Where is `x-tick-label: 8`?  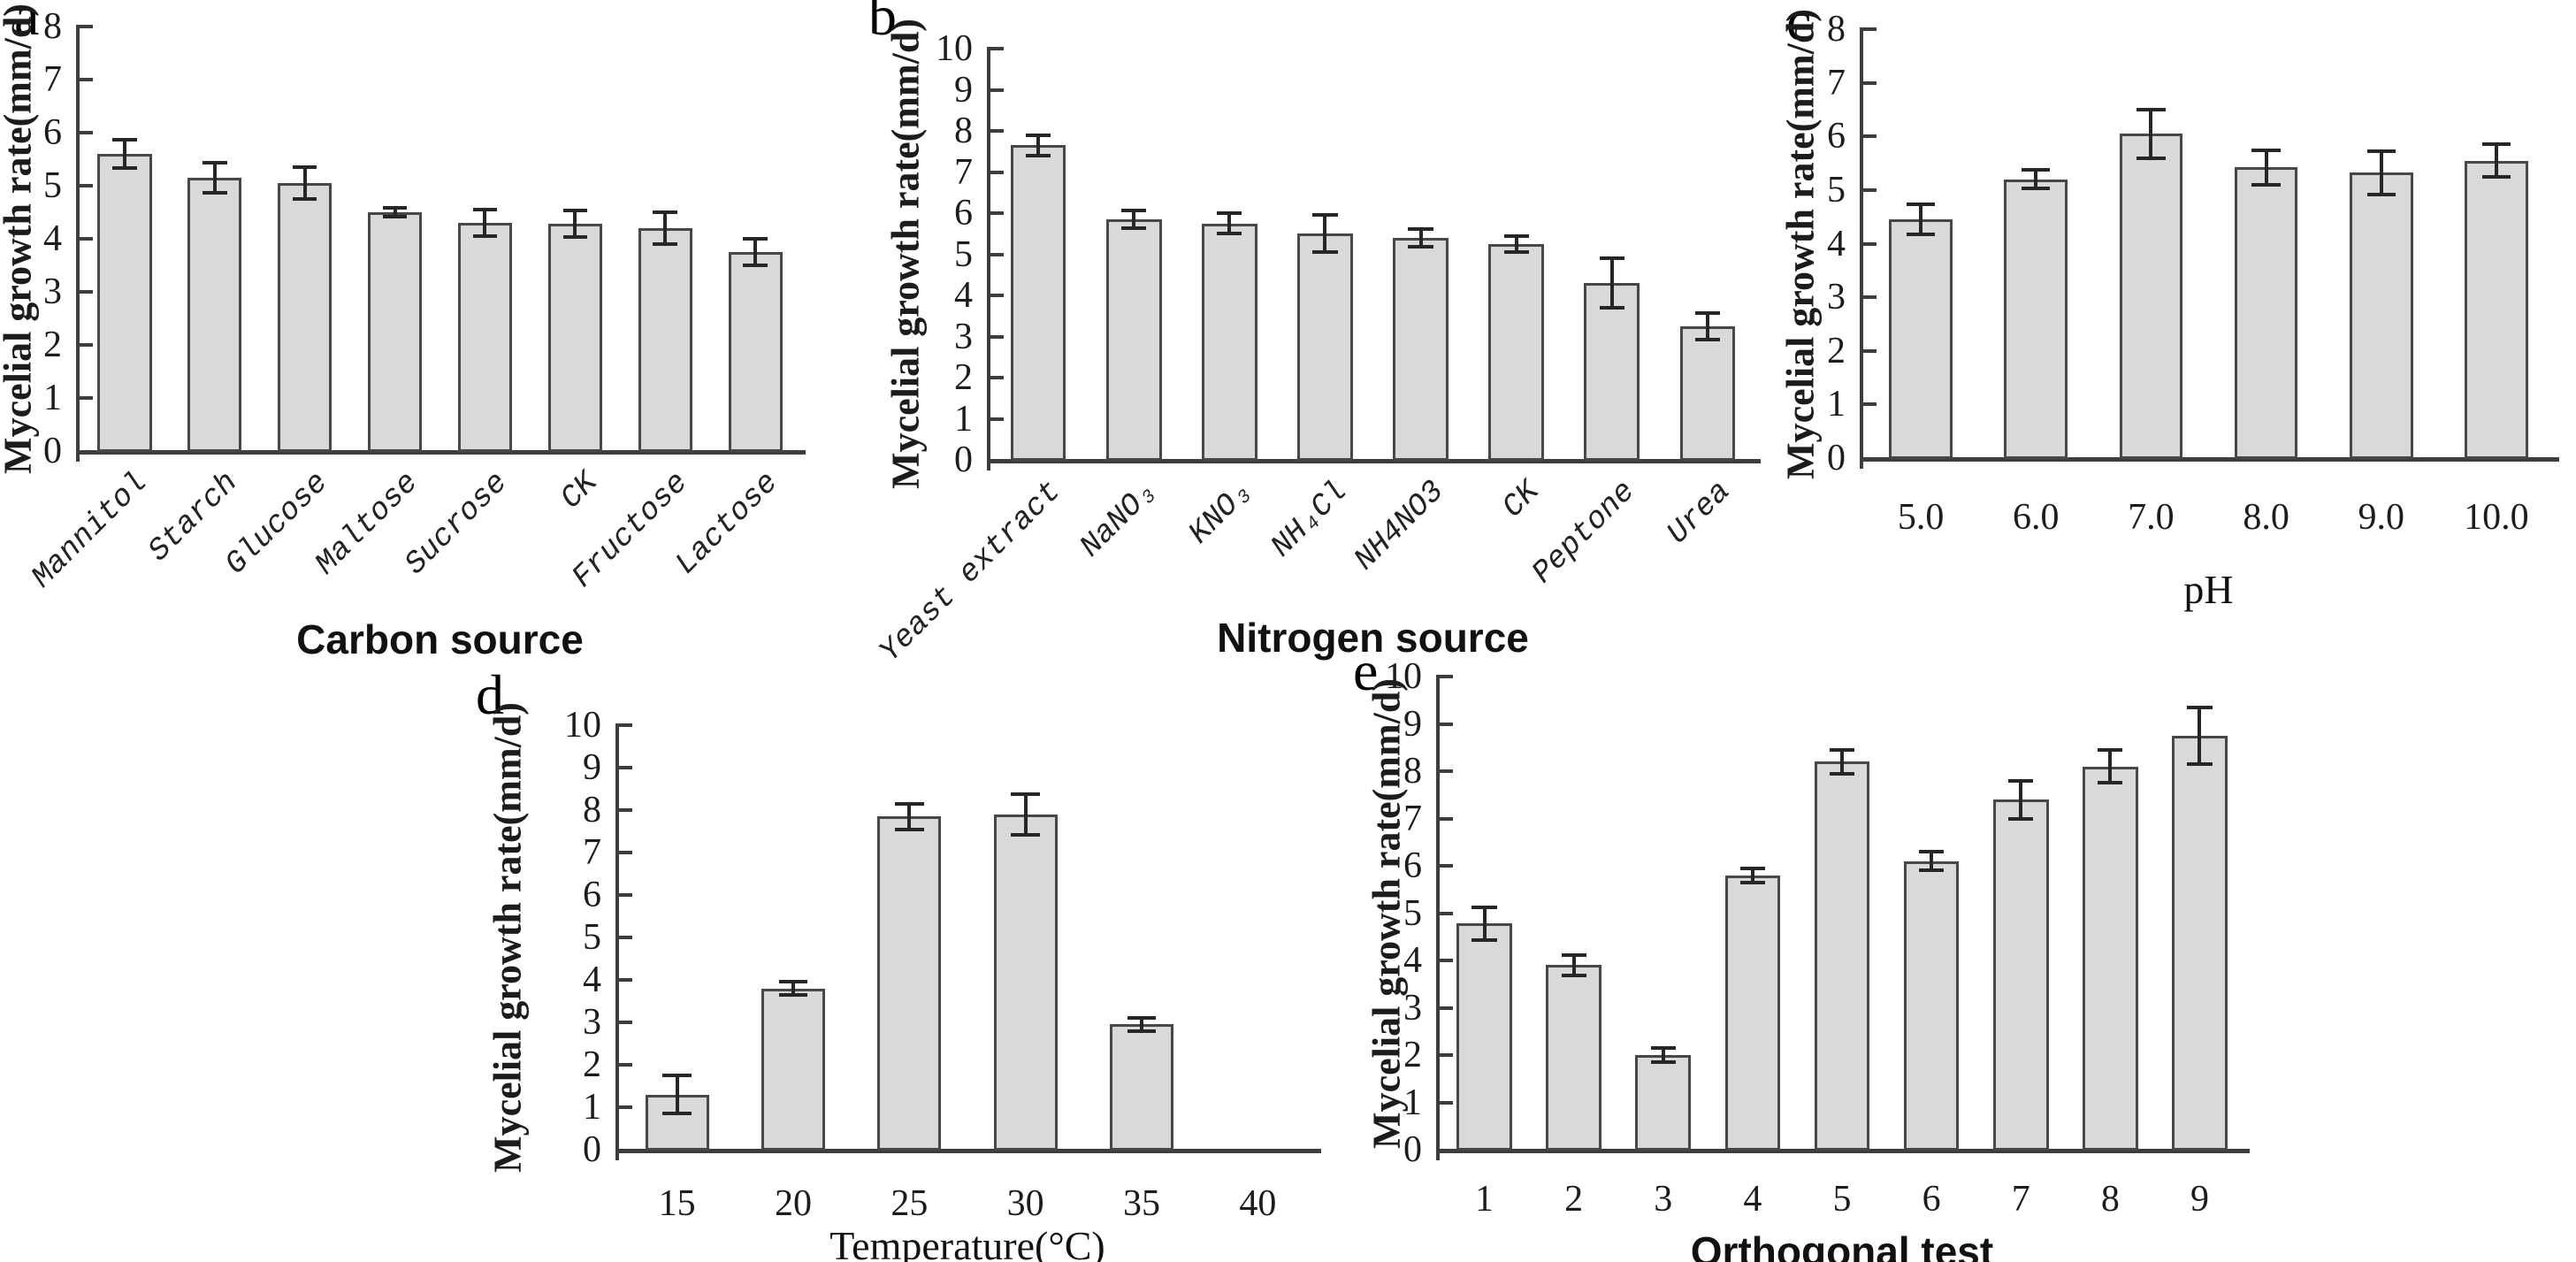 x-tick-label: 8 is located at coordinates (2110, 1199).